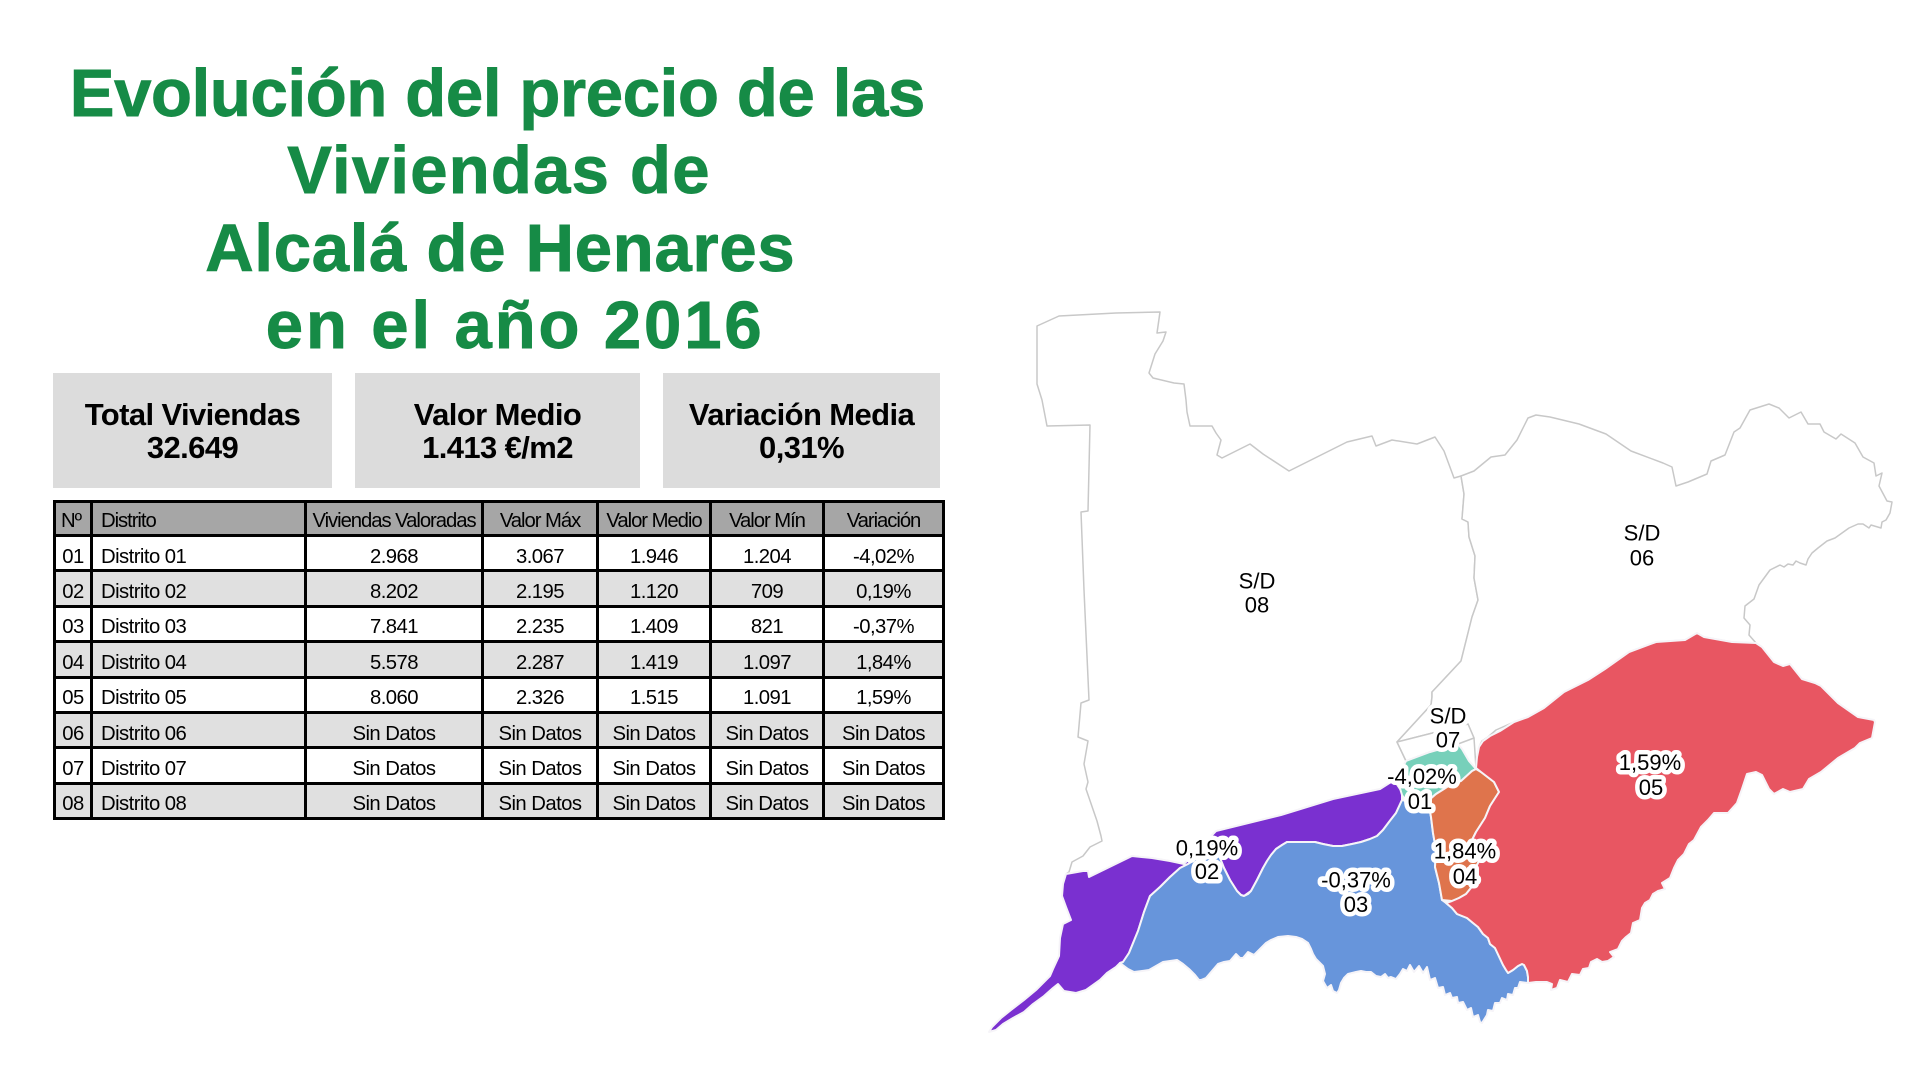 This screenshot has width=1920, height=1080. What do you see at coordinates (1465, 876) in the screenshot?
I see `svg-text: 04` at bounding box center [1465, 876].